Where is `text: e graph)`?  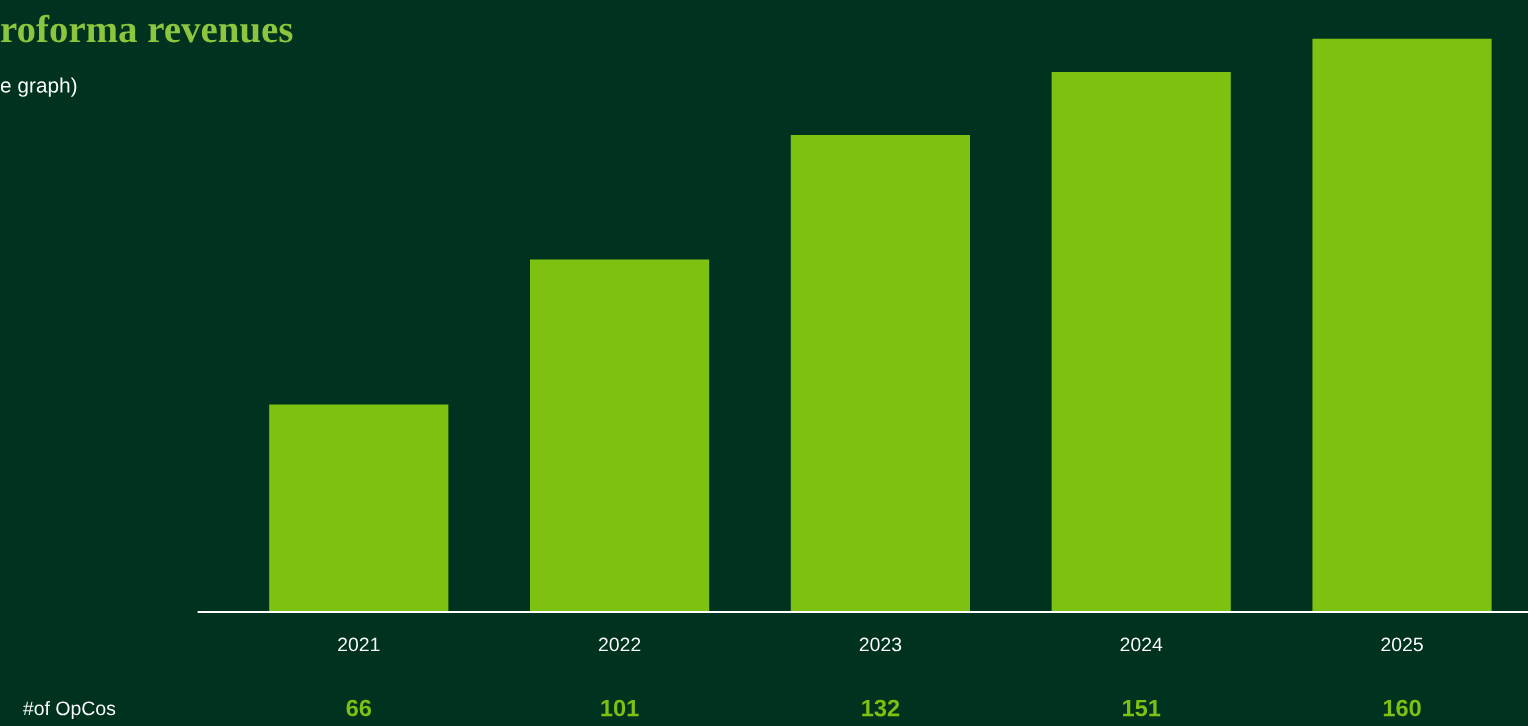 text: e graph) is located at coordinates (38, 87).